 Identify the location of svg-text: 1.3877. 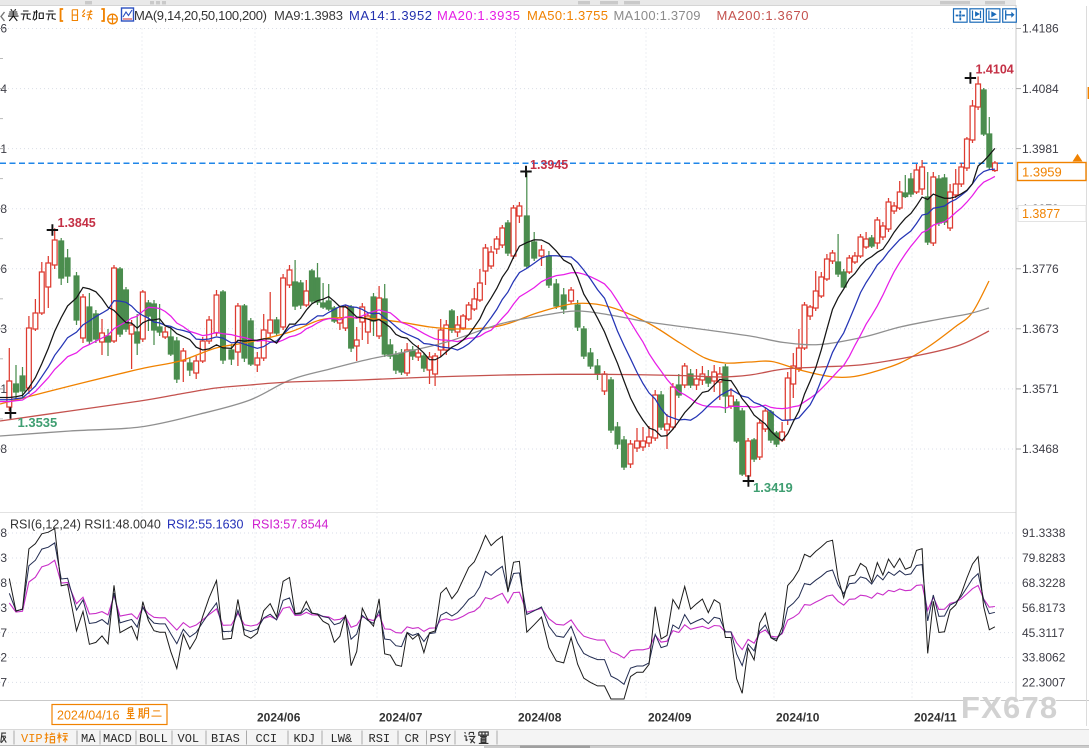
(1041, 214).